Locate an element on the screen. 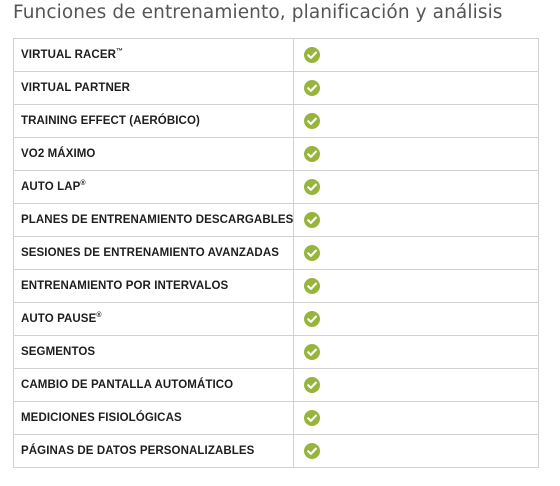  feature-label: SESIONES DE ENTRENAMIENTO AVANZADAS is located at coordinates (150, 253).